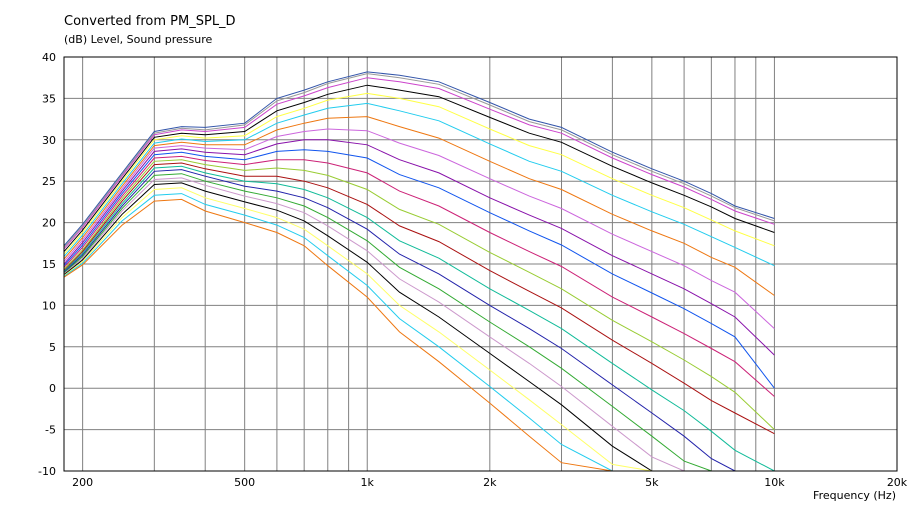  I want to click on chart-title: Converted from PM_SPL_D, so click(150, 21).